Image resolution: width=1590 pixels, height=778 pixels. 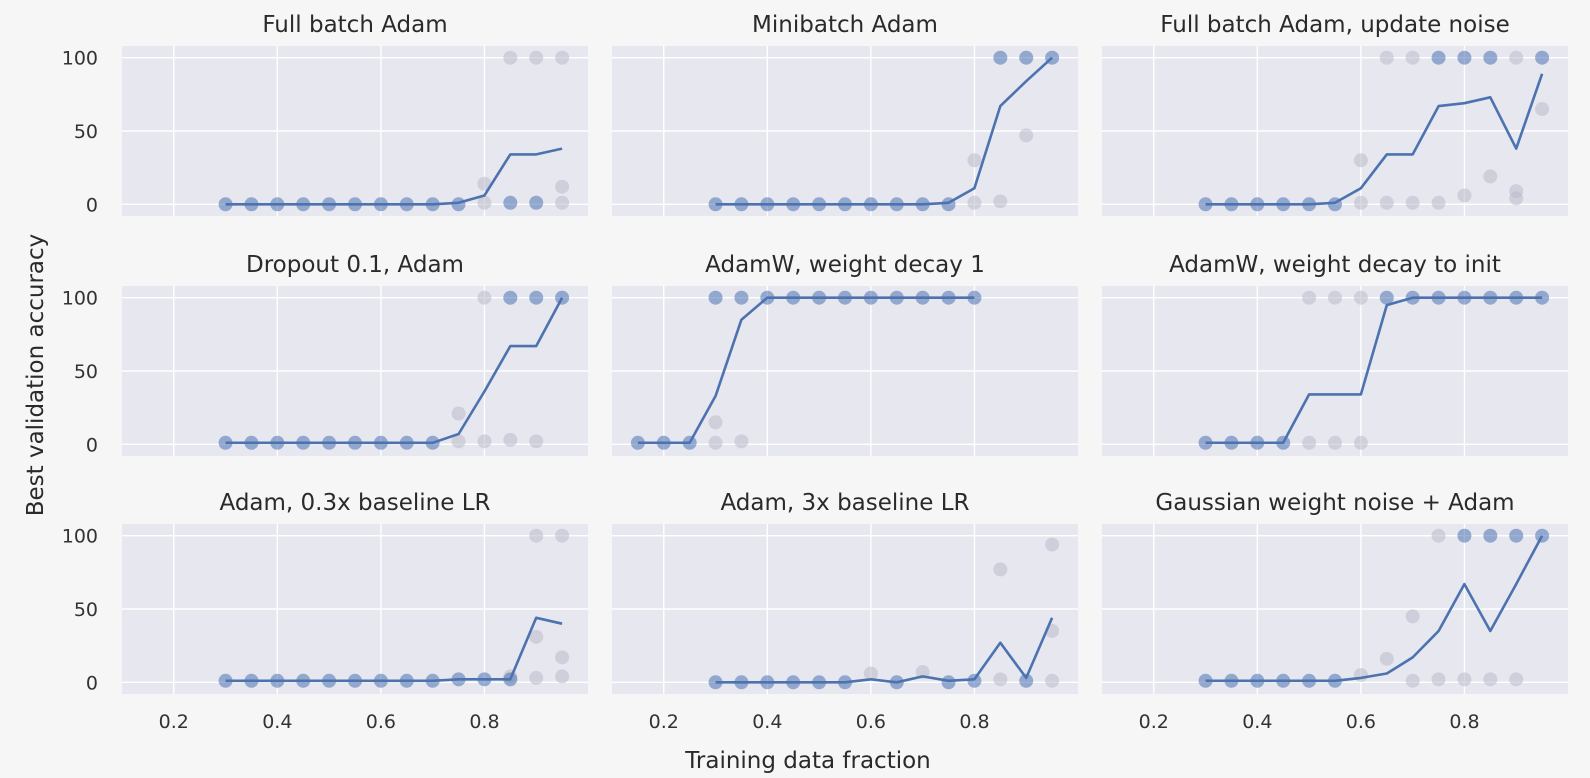 What do you see at coordinates (664, 722) in the screenshot?
I see `x-tick-label: 0.2` at bounding box center [664, 722].